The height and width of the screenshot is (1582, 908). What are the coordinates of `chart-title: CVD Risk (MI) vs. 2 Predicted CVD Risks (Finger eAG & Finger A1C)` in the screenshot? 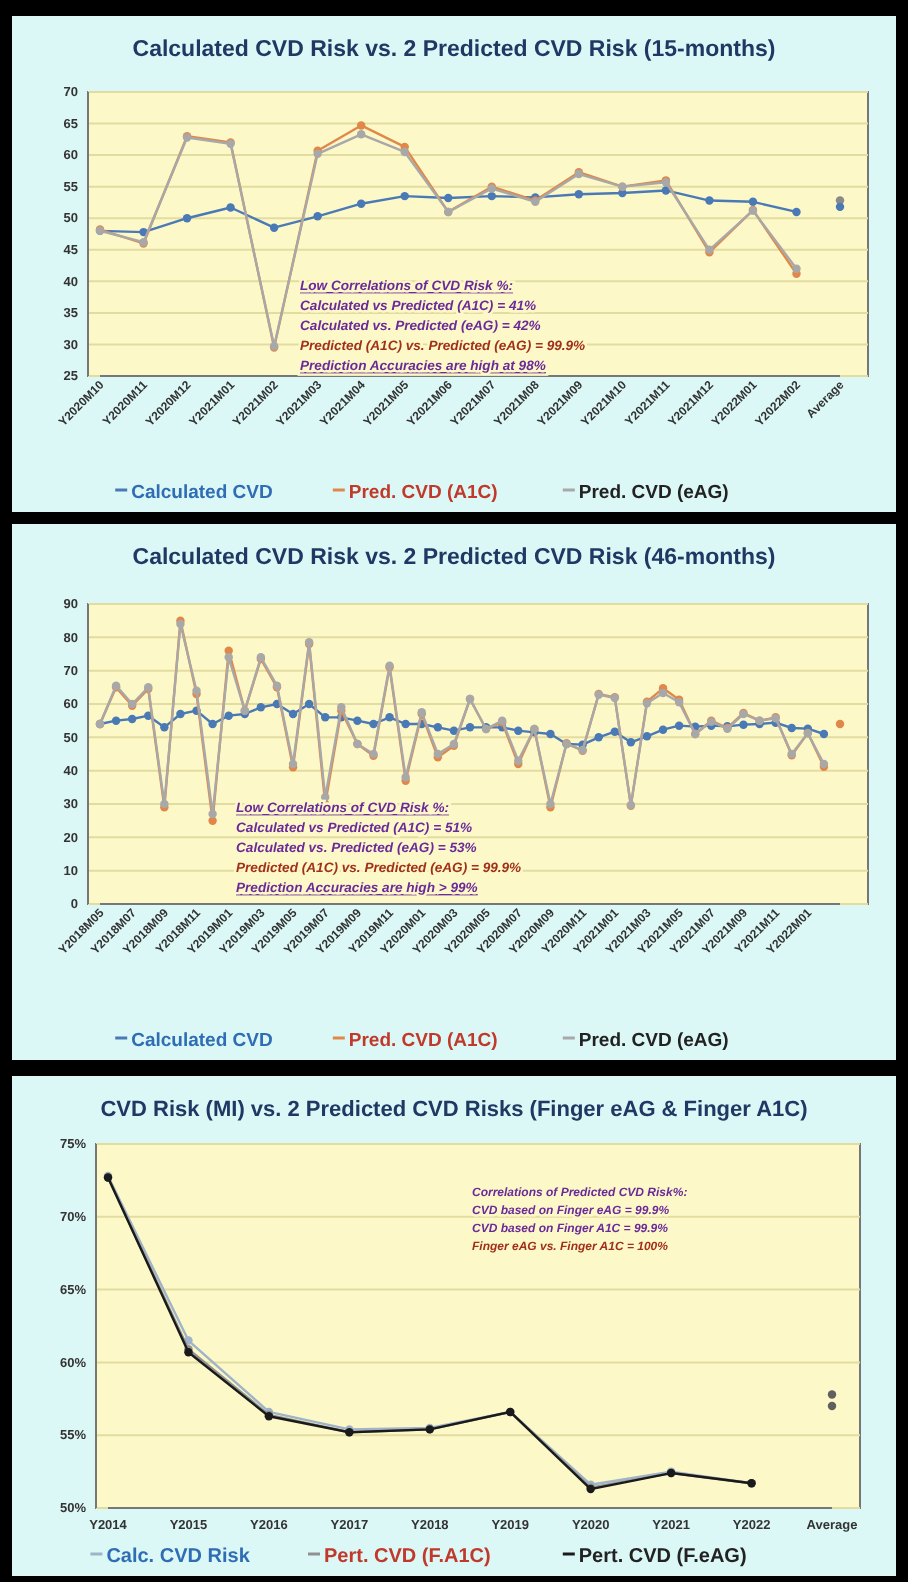 It's located at (454, 1110).